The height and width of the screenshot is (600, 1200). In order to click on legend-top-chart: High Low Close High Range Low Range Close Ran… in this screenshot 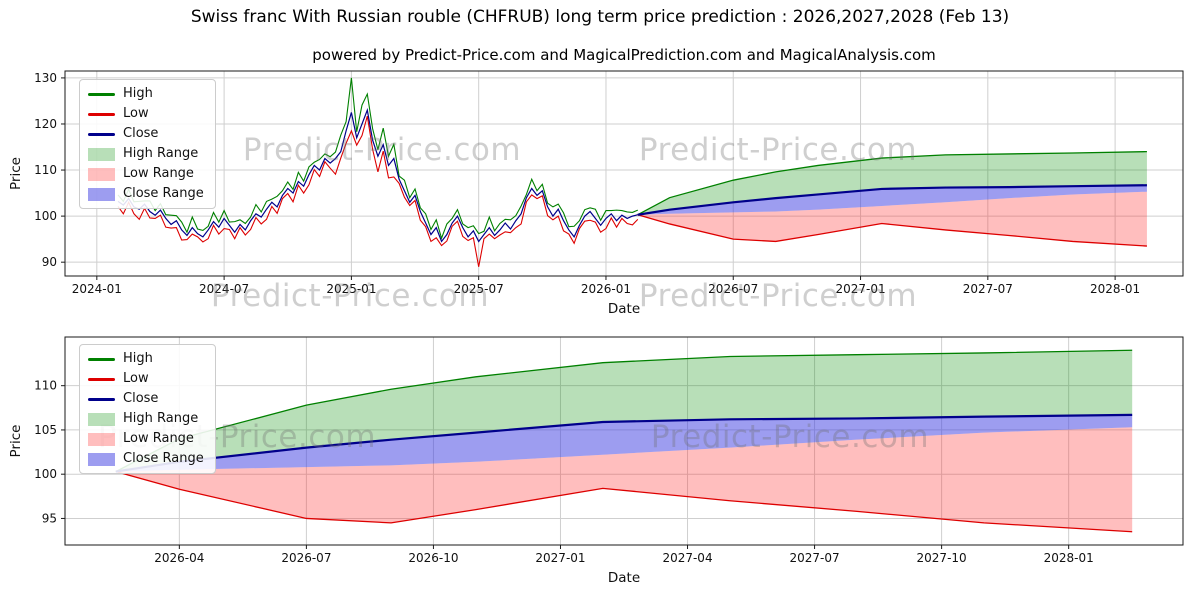, I will do `click(147, 144)`.